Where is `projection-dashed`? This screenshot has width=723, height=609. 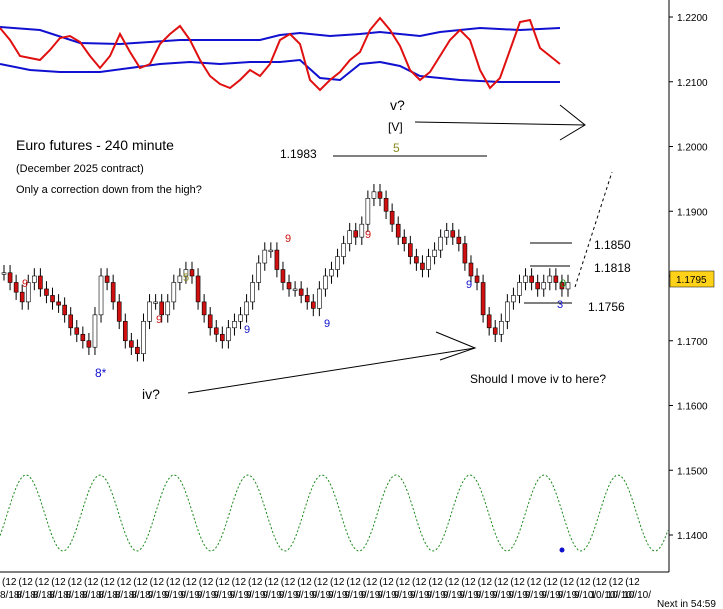
projection-dashed is located at coordinates (593, 229).